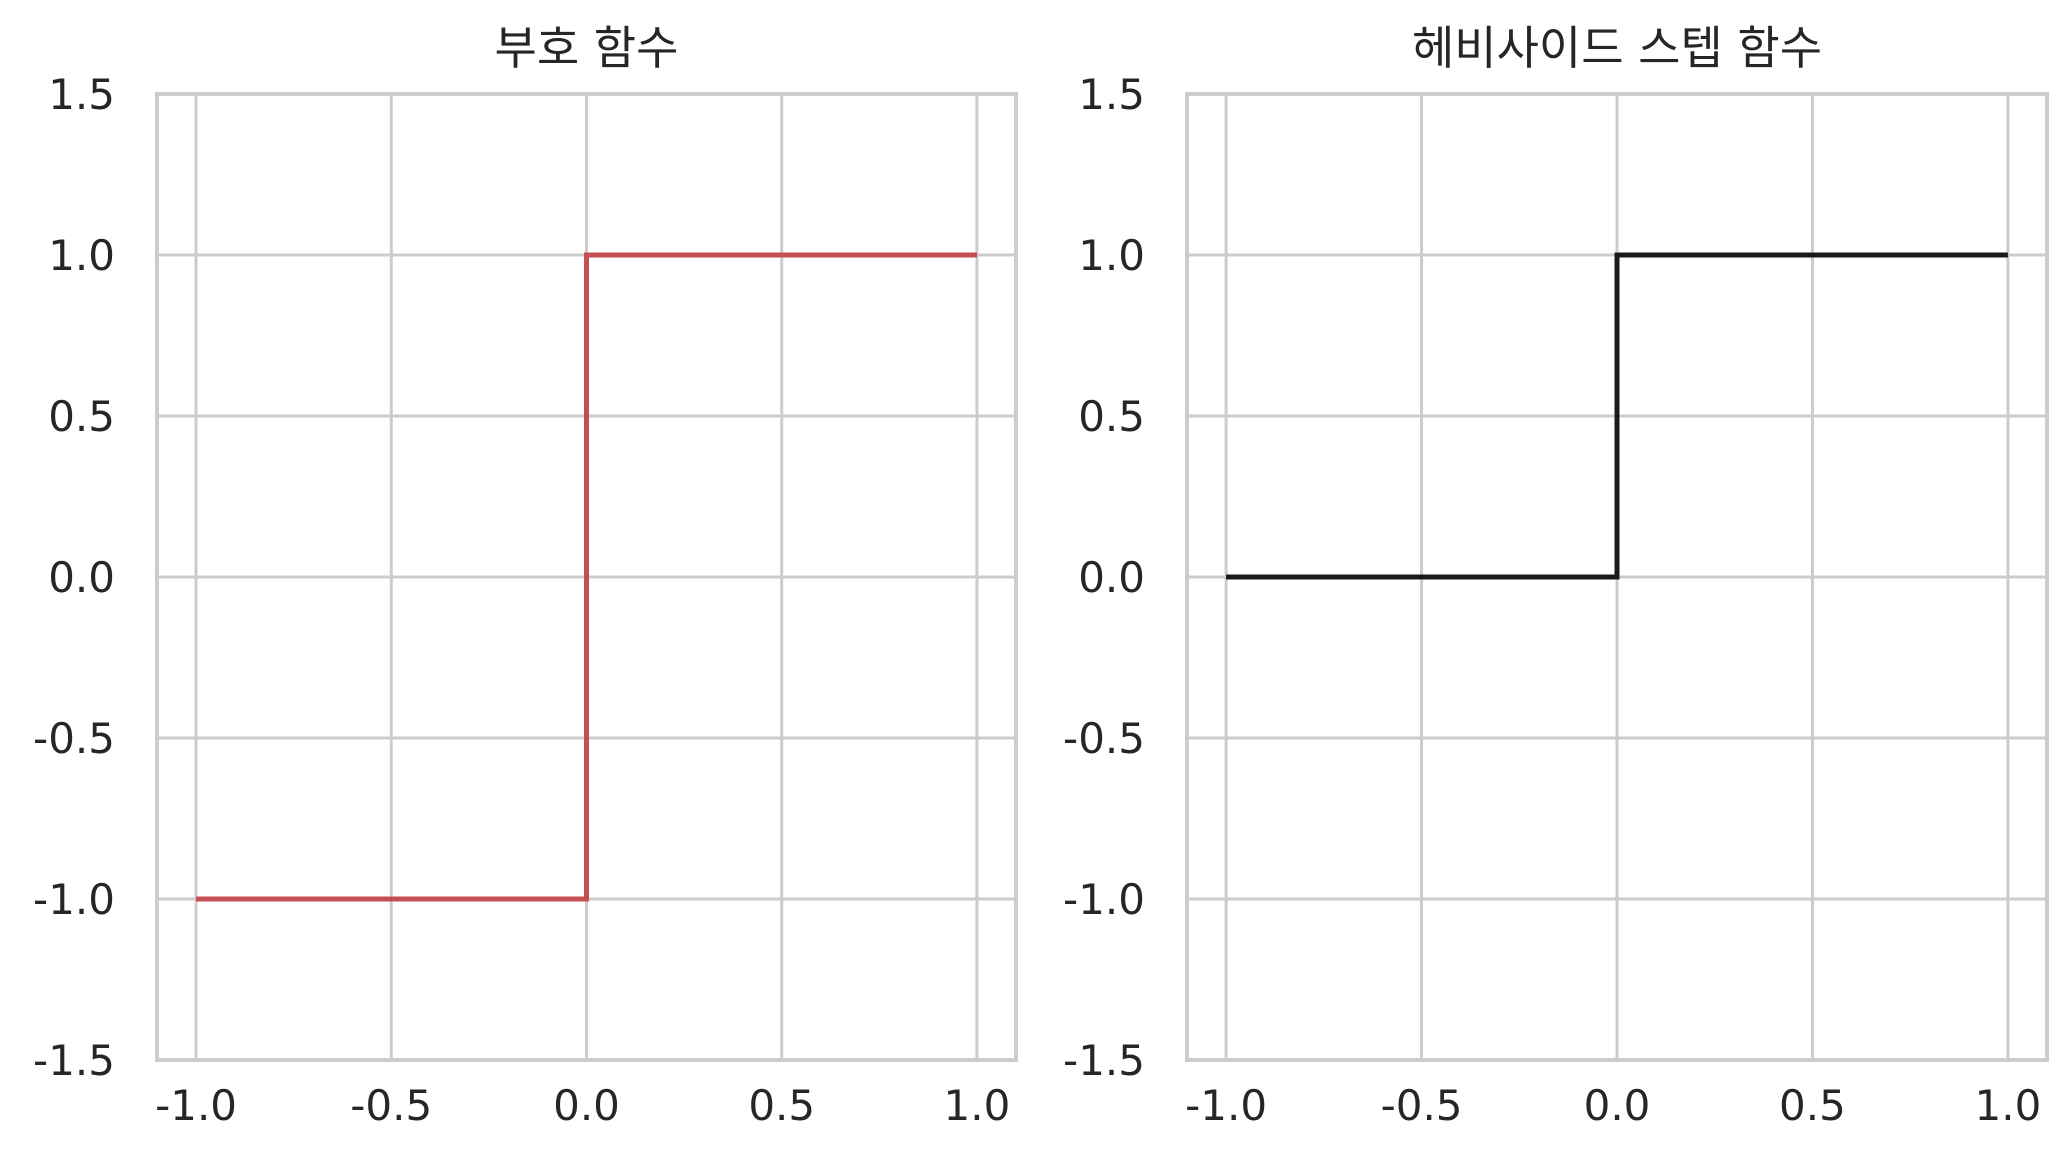  I want to click on chart-title: 헤비사이드 스텝 함수, so click(1617, 48).